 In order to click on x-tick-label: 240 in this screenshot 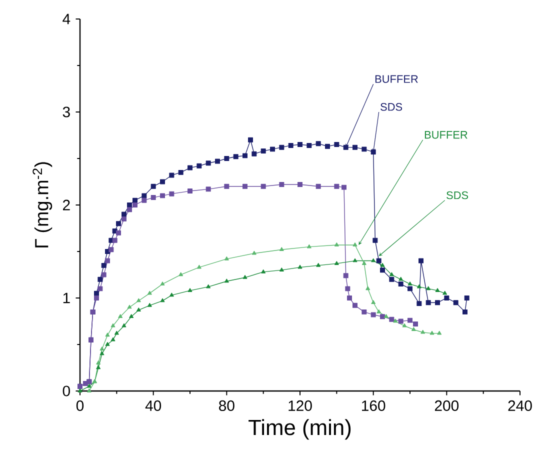, I will do `click(520, 405)`.